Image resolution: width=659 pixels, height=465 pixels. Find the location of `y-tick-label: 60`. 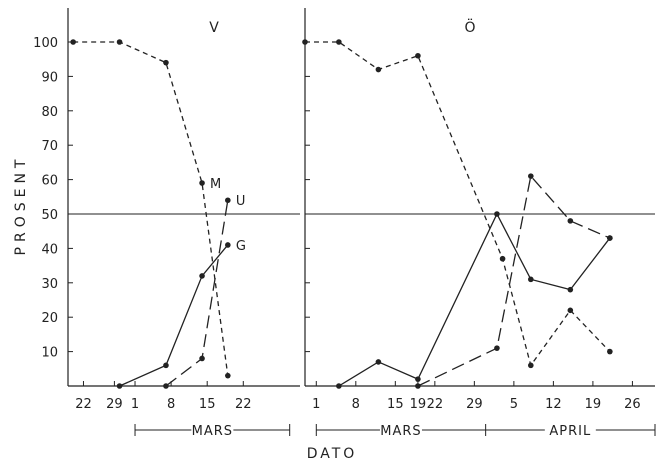

y-tick-label: 60 is located at coordinates (49, 181).